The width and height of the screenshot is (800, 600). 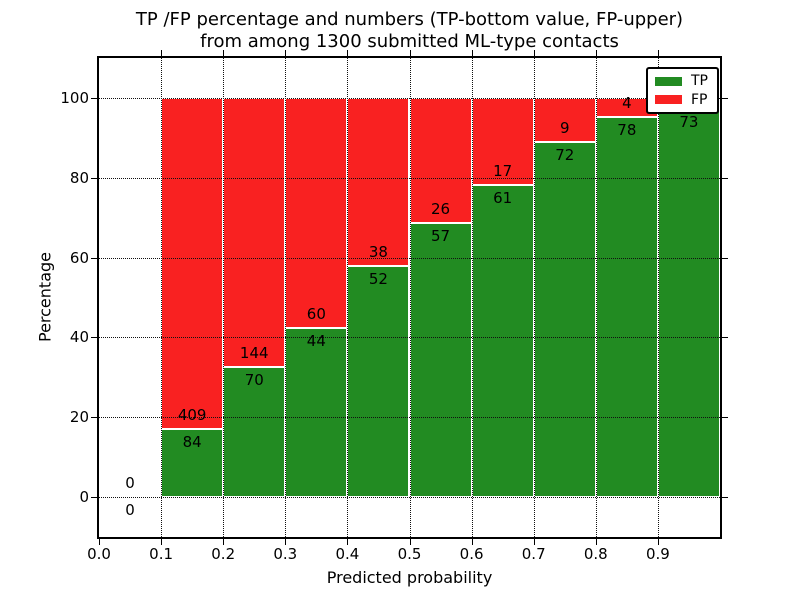 What do you see at coordinates (668, 81) in the screenshot?
I see `legend-swatch-tp` at bounding box center [668, 81].